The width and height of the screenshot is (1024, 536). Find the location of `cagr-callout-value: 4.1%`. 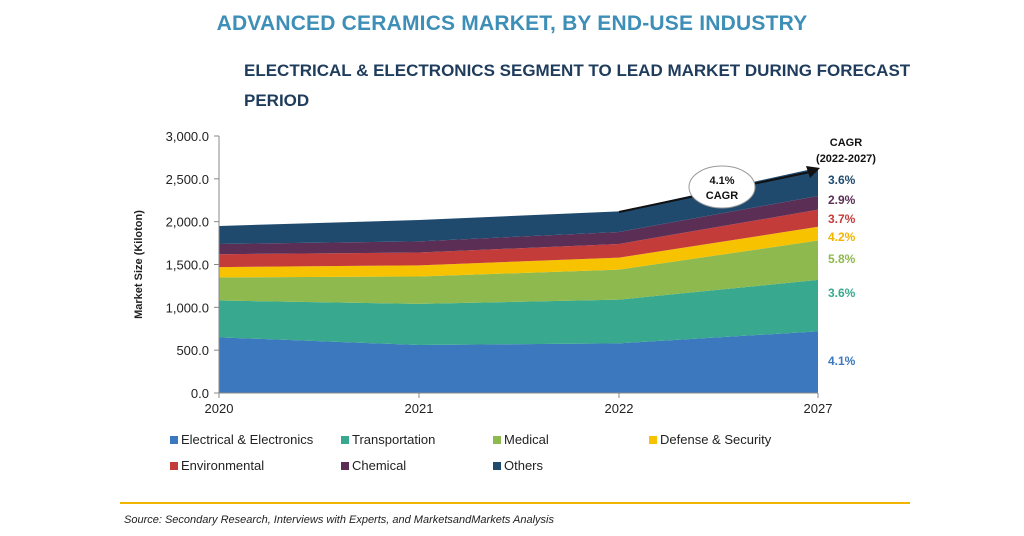

cagr-callout-value: 4.1% is located at coordinates (721, 181).